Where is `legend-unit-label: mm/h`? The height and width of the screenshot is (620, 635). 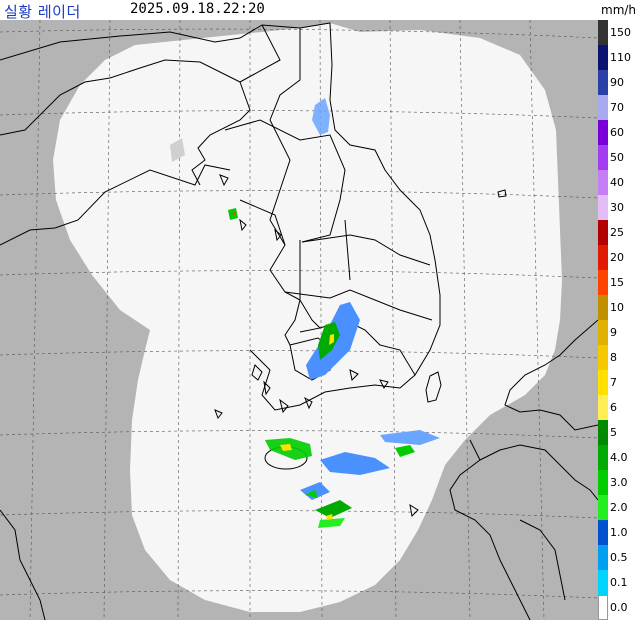
legend-unit-label: mm/h is located at coordinates (618, 10).